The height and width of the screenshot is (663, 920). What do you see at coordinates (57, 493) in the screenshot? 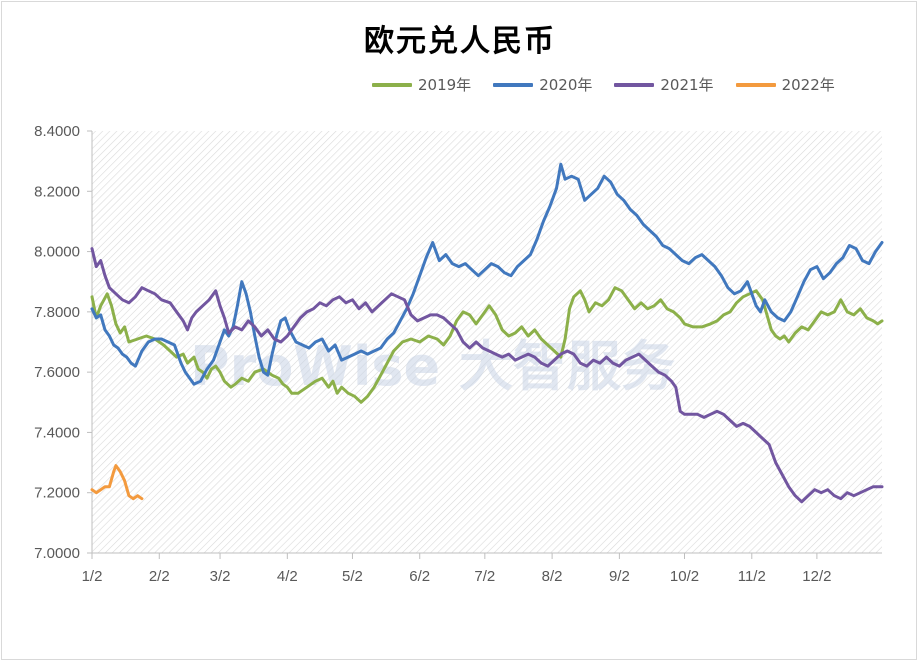
I see `y-tick-label: 7.2000` at bounding box center [57, 493].